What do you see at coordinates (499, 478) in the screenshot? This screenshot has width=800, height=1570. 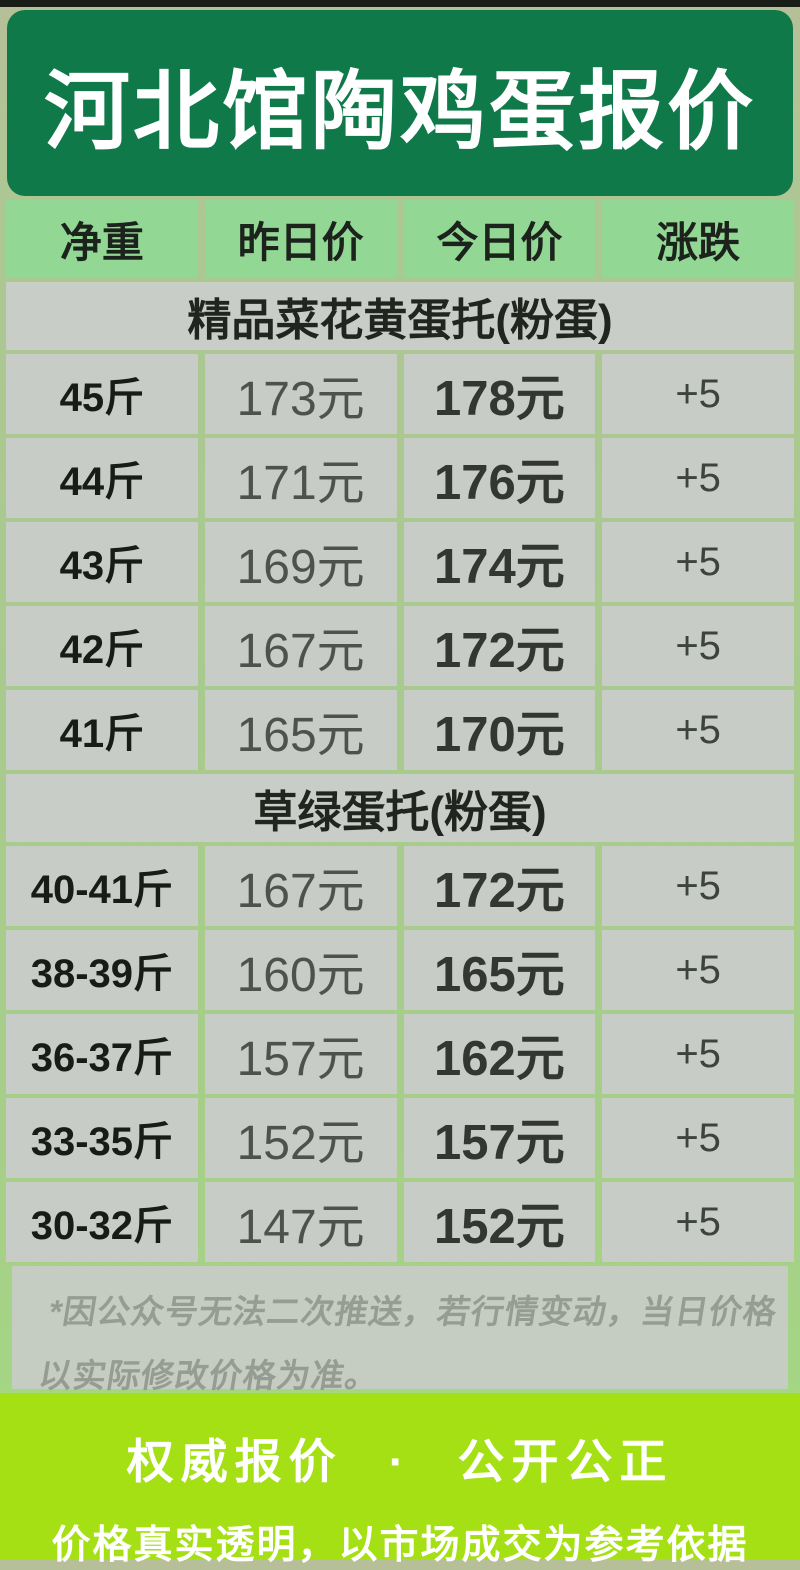 I see `cell-today-price: 176元` at bounding box center [499, 478].